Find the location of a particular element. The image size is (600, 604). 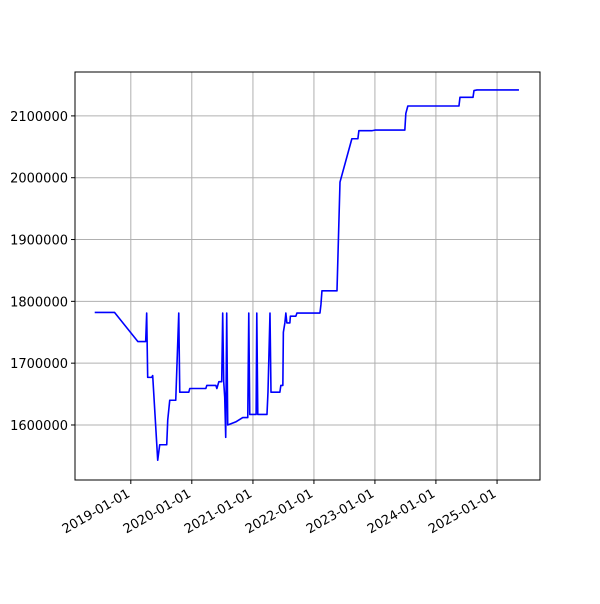

y-tick-label: 2100000 is located at coordinates (39, 117).